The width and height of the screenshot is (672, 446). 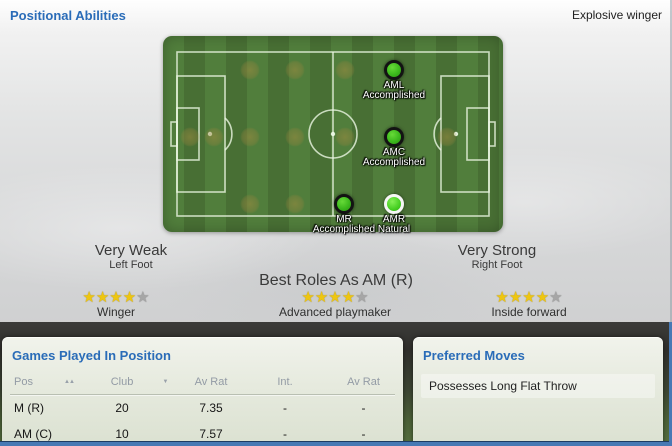 I want to click on inside-forward-stars: ★★★★★, so click(x=528, y=298).